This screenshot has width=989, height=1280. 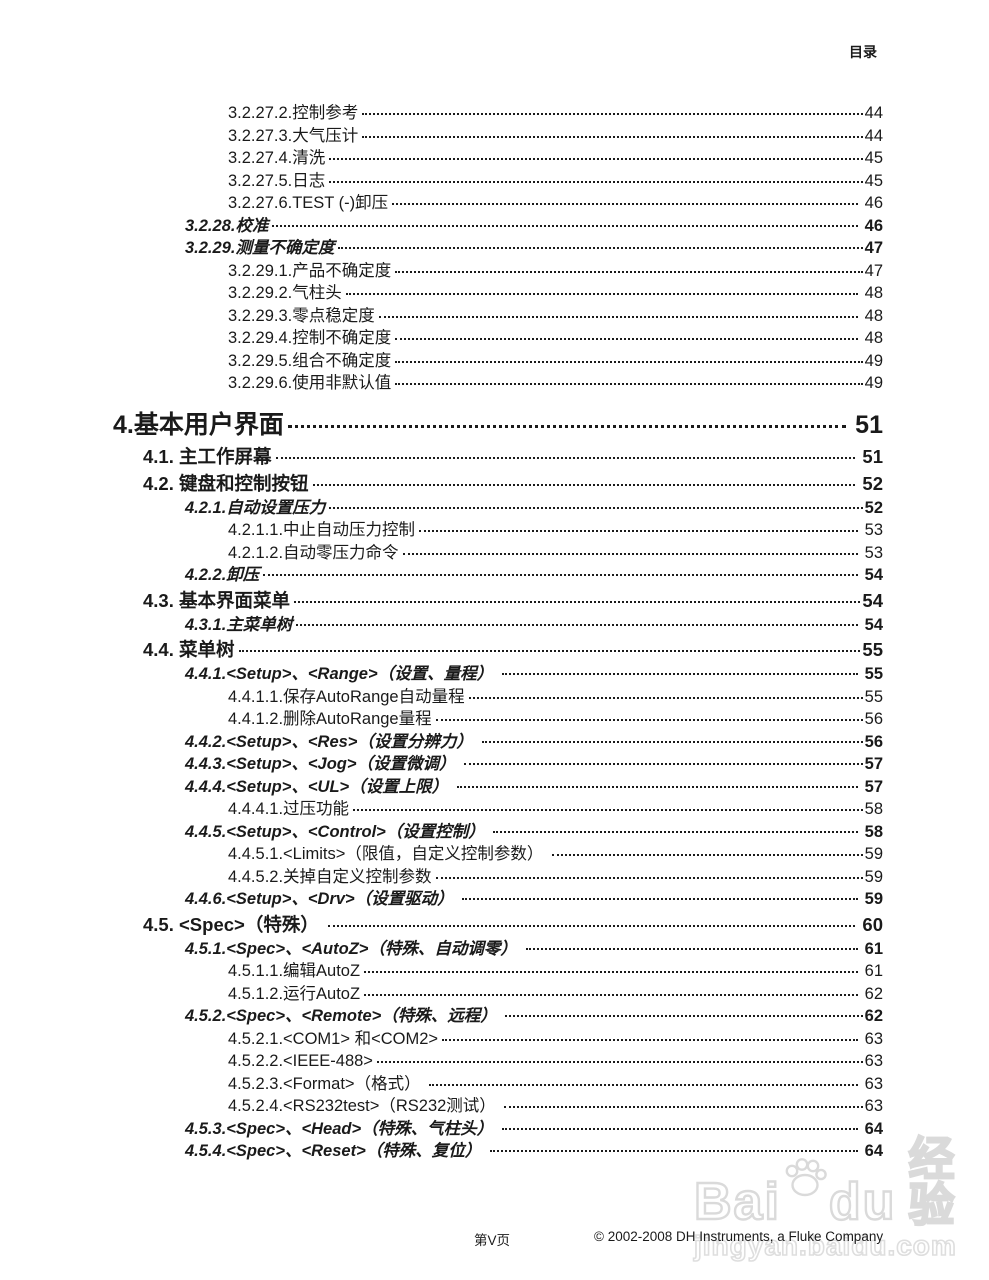 I want to click on toc-entry: 4.3.1.主菜单树 54, so click(x=498, y=625).